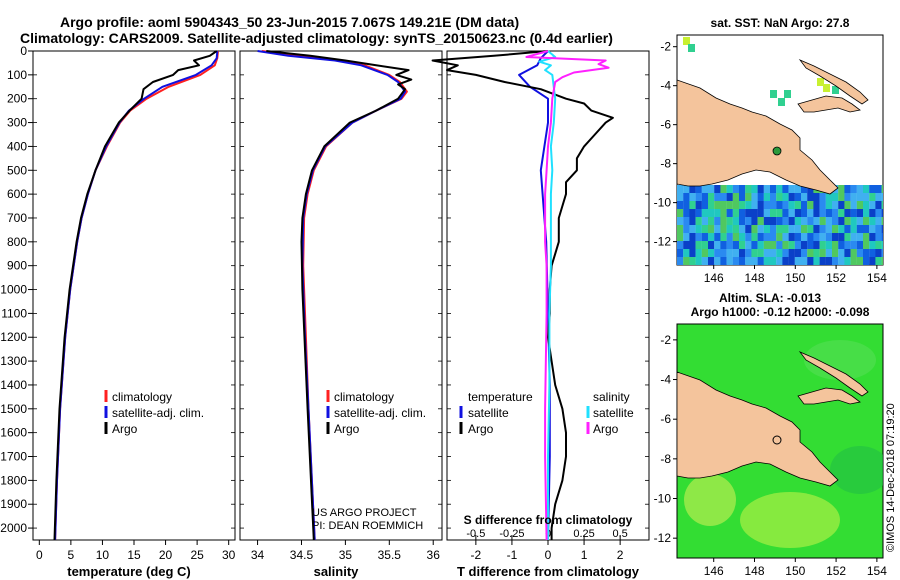 Image resolution: width=900 pixels, height=580 pixels. Describe the element at coordinates (367, 526) in the screenshot. I see `credit-pi: PI: DEAN ROEMMICH` at that location.